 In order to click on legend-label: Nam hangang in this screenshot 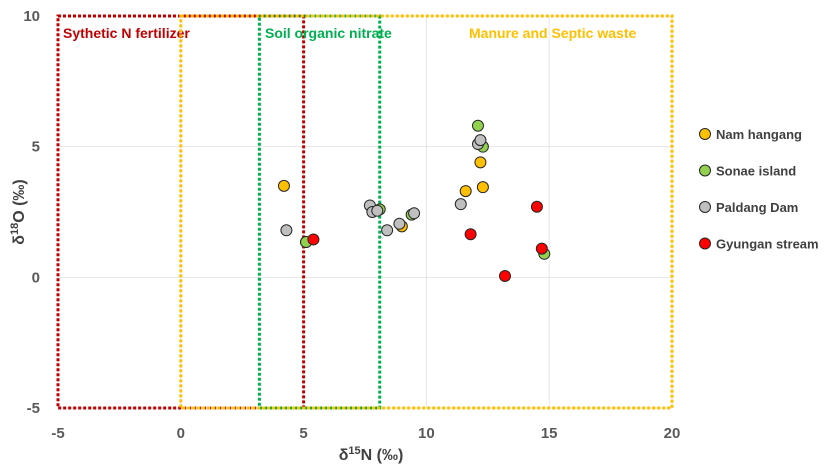, I will do `click(759, 134)`.